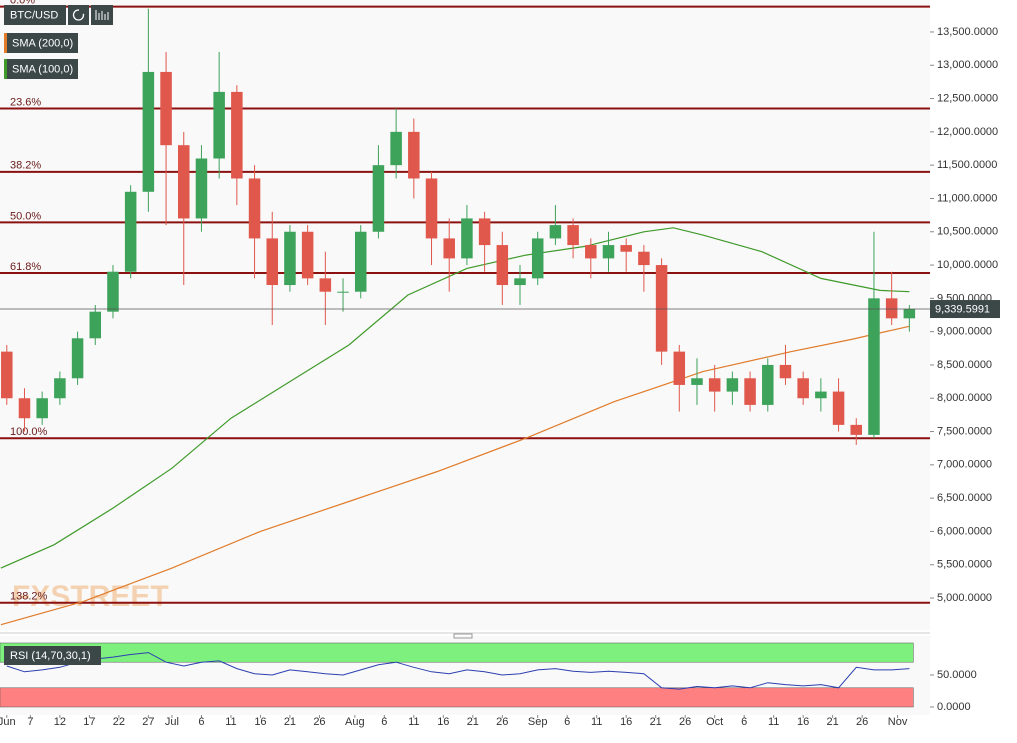  What do you see at coordinates (964, 565) in the screenshot?
I see `y-tick-label: 5,500.0000` at bounding box center [964, 565].